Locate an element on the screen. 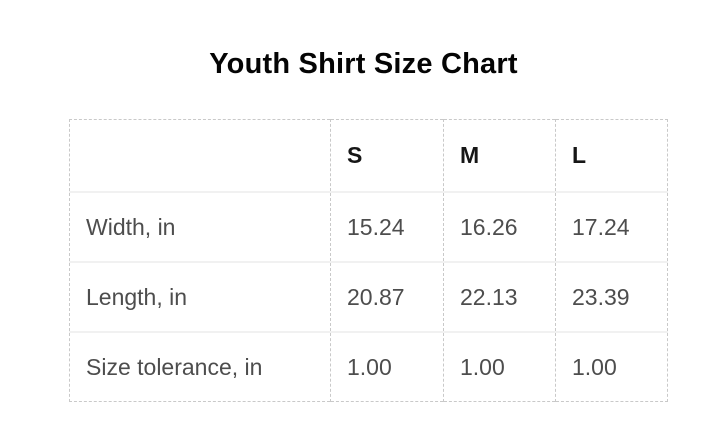  table-row-length: Length, in 20.87 22.13 23.39 is located at coordinates (368, 296).